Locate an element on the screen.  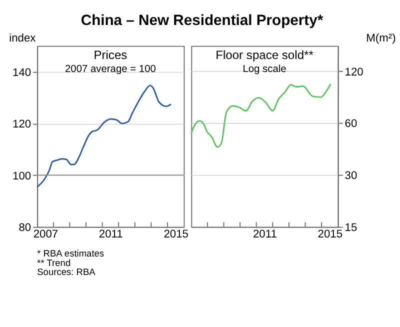
y-tick-label: 30 is located at coordinates (351, 176).